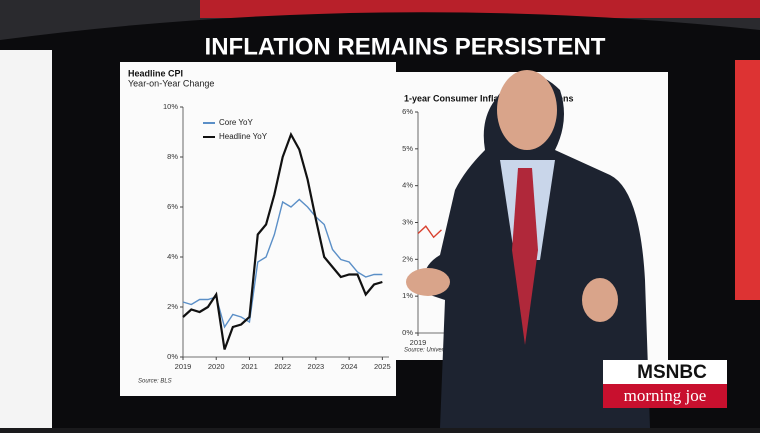 The width and height of the screenshot is (760, 433). I want to click on y-tick-label: 10%, so click(170, 106).